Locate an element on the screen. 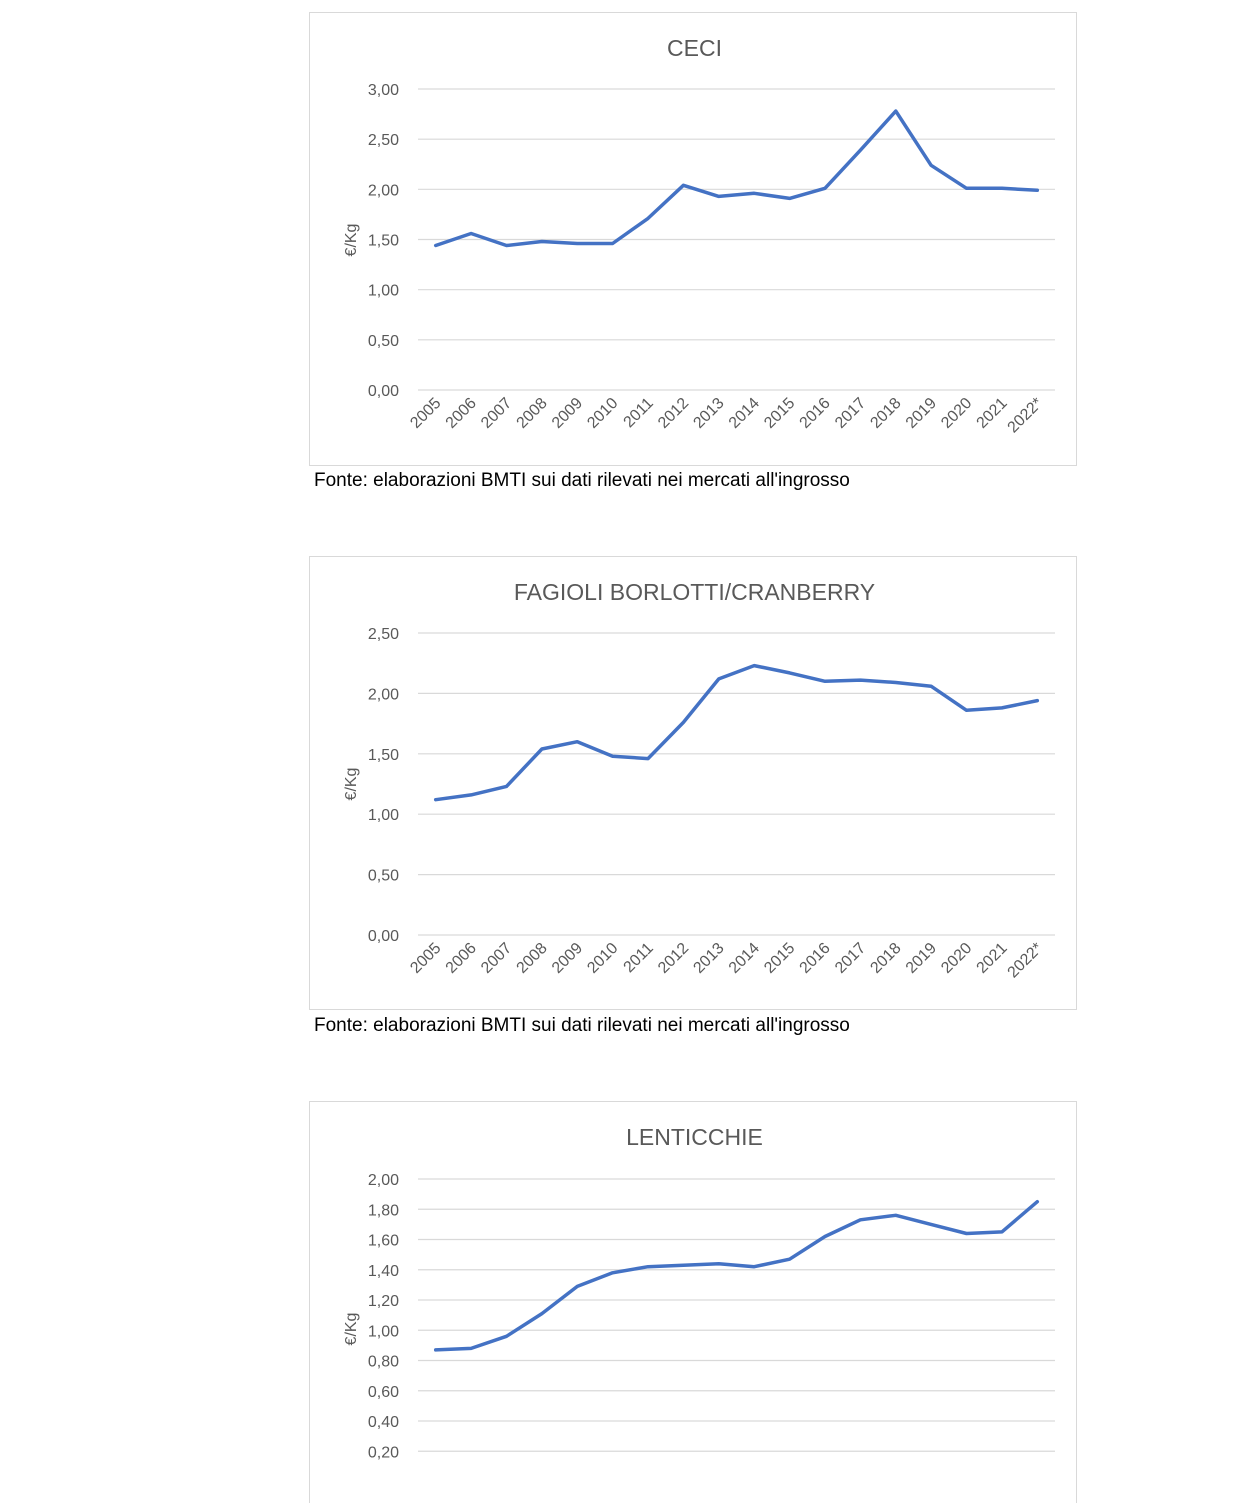  y-tick-label: 0,60 is located at coordinates (383, 1392).